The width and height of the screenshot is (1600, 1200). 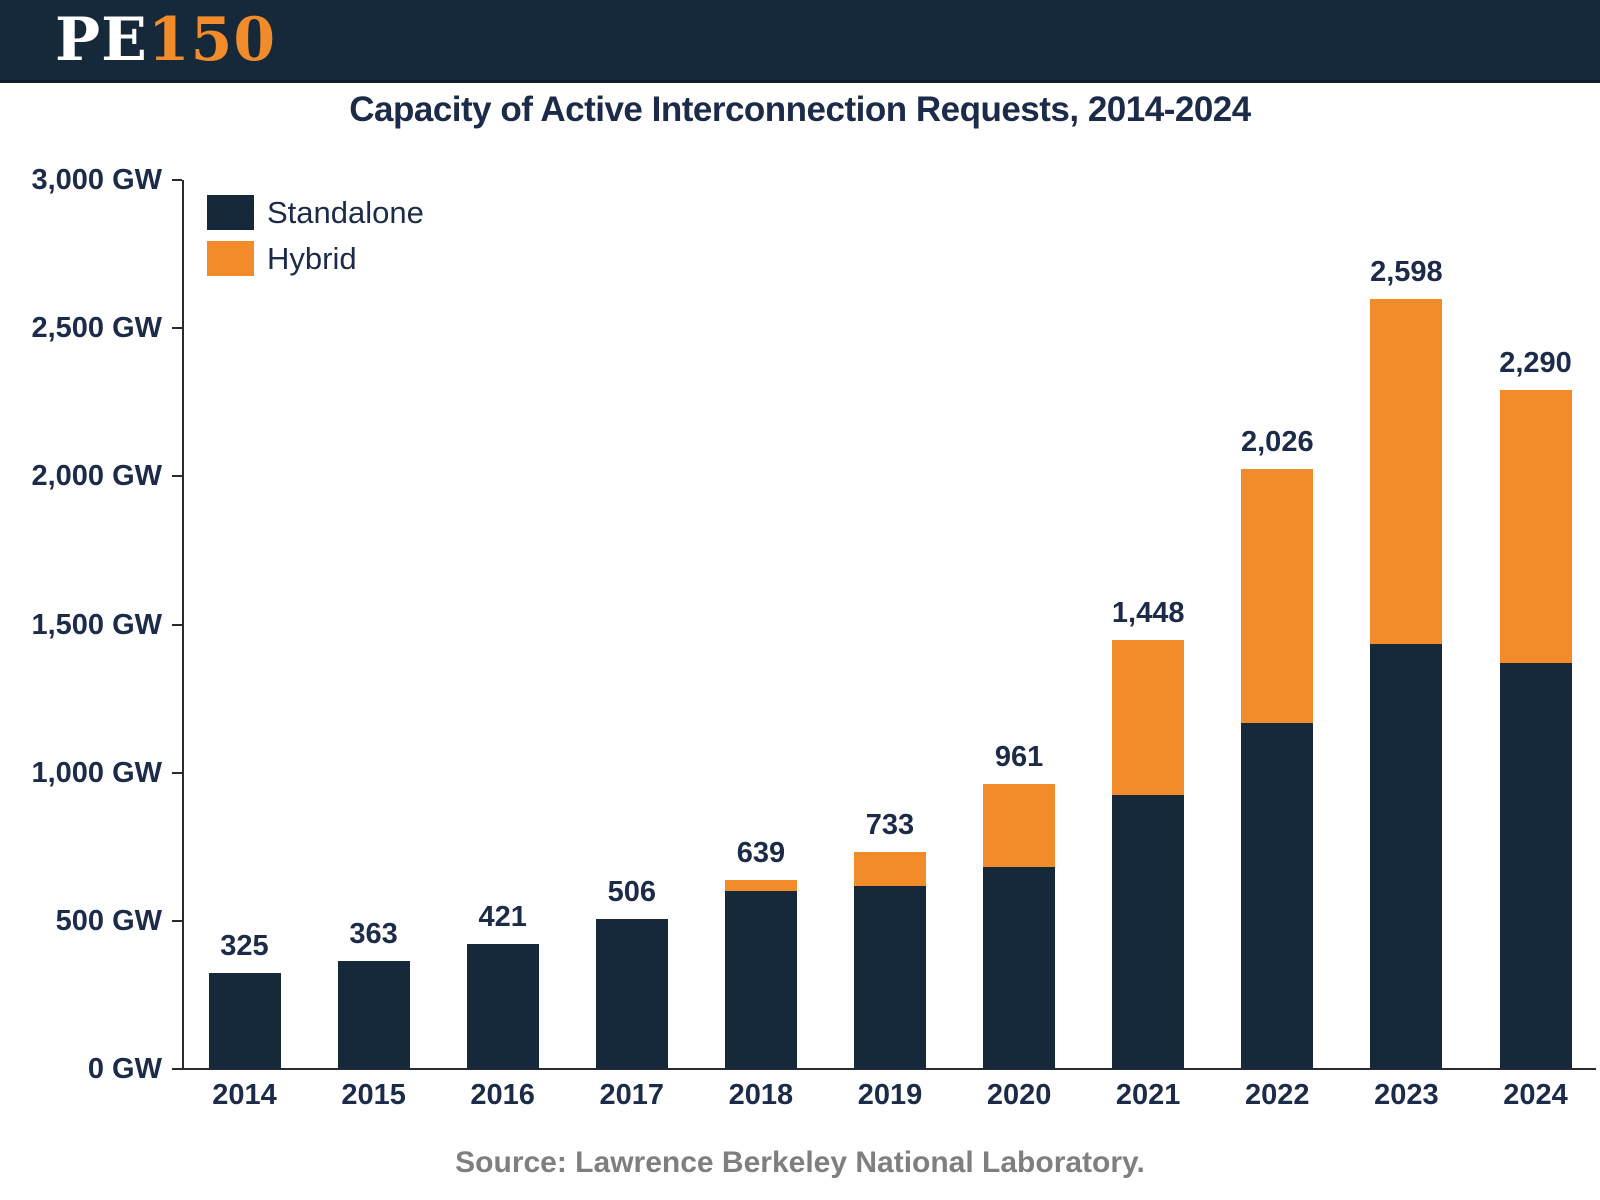 I want to click on standalone-color-swatch, so click(x=230, y=212).